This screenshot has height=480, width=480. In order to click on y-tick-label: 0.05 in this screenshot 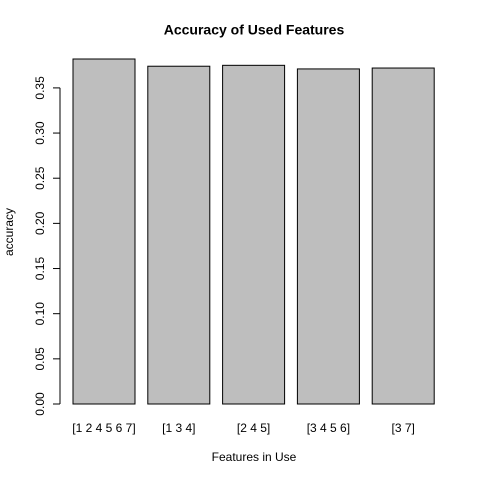, I will do `click(40, 359)`.